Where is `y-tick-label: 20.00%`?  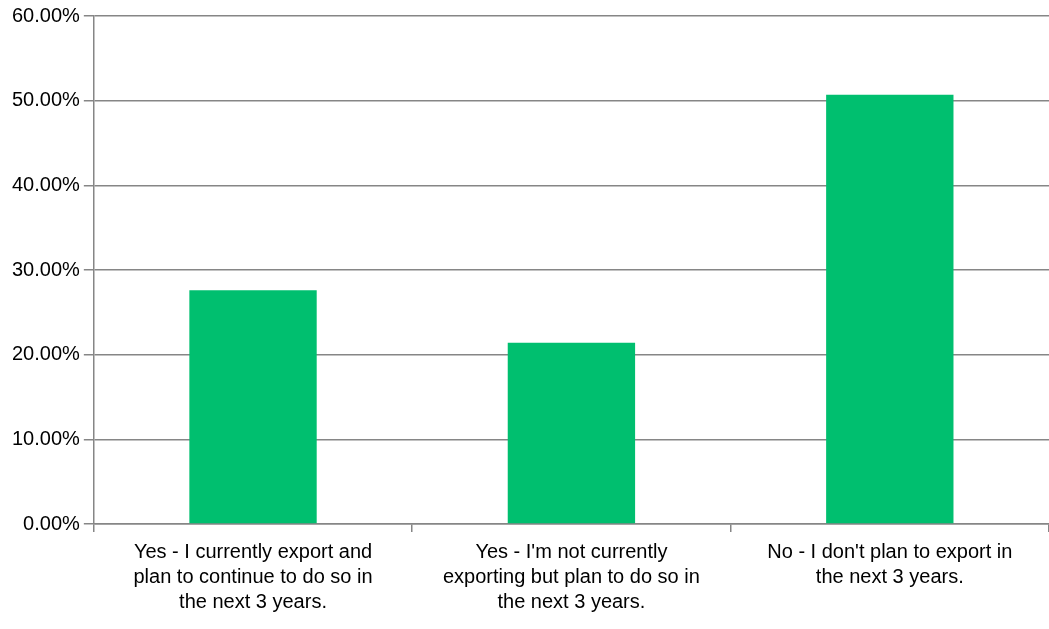
y-tick-label: 20.00% is located at coordinates (46, 353).